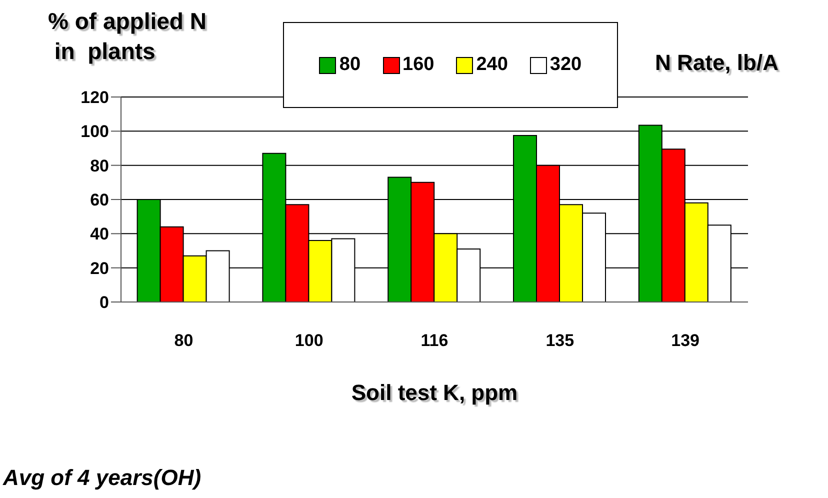  What do you see at coordinates (434, 392) in the screenshot?
I see `x-axis-title: Soil test K, ppm` at bounding box center [434, 392].